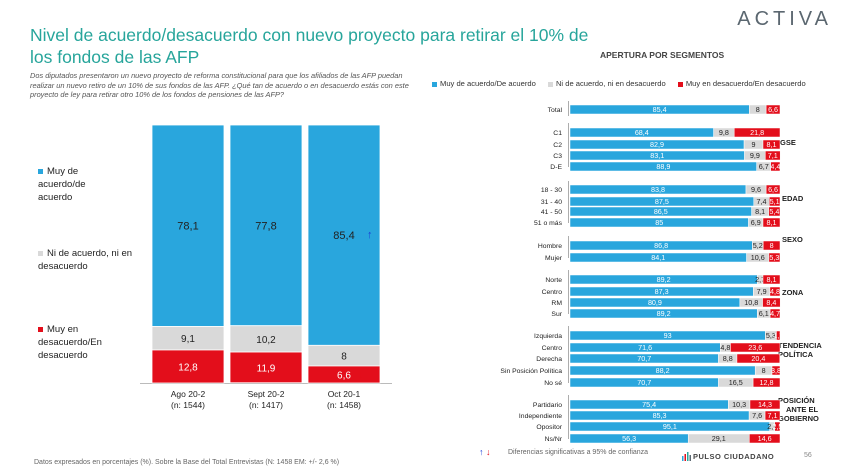  Describe the element at coordinates (551, 202) in the screenshot. I see `row-label-2-1: 31 - 40` at that location.